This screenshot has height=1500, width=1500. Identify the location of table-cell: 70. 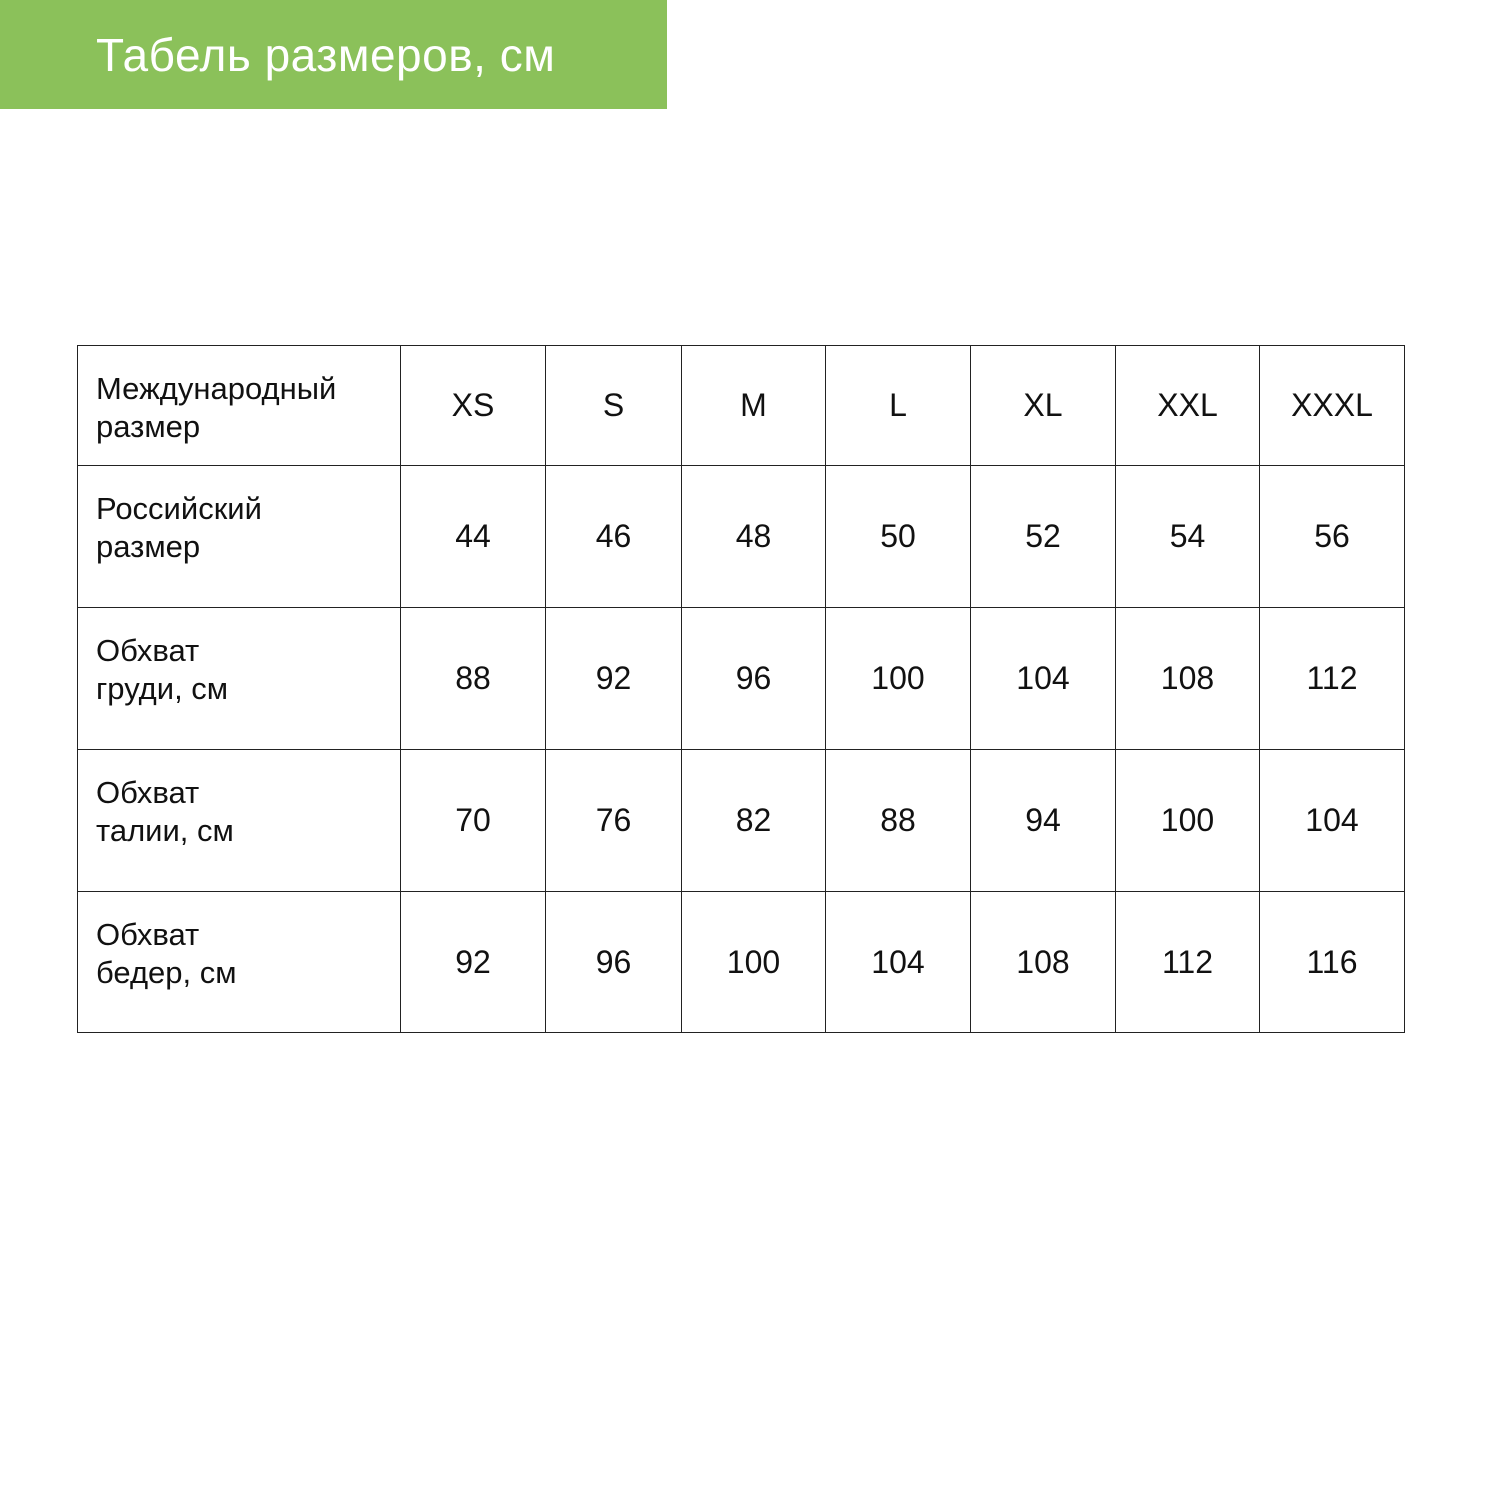
(473, 820).